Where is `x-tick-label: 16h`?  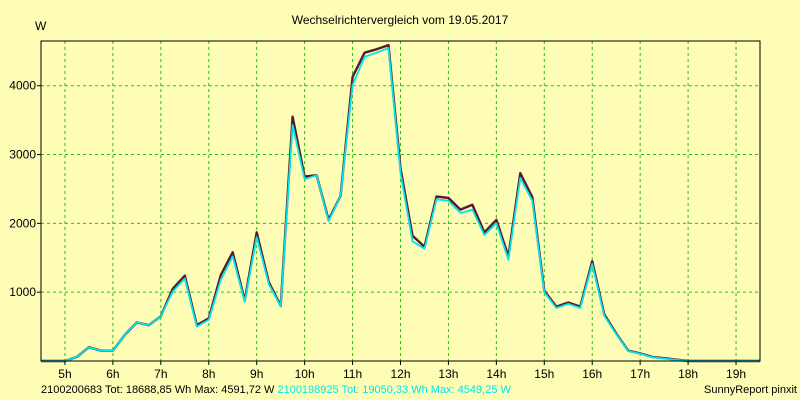 x-tick-label: 16h is located at coordinates (592, 374).